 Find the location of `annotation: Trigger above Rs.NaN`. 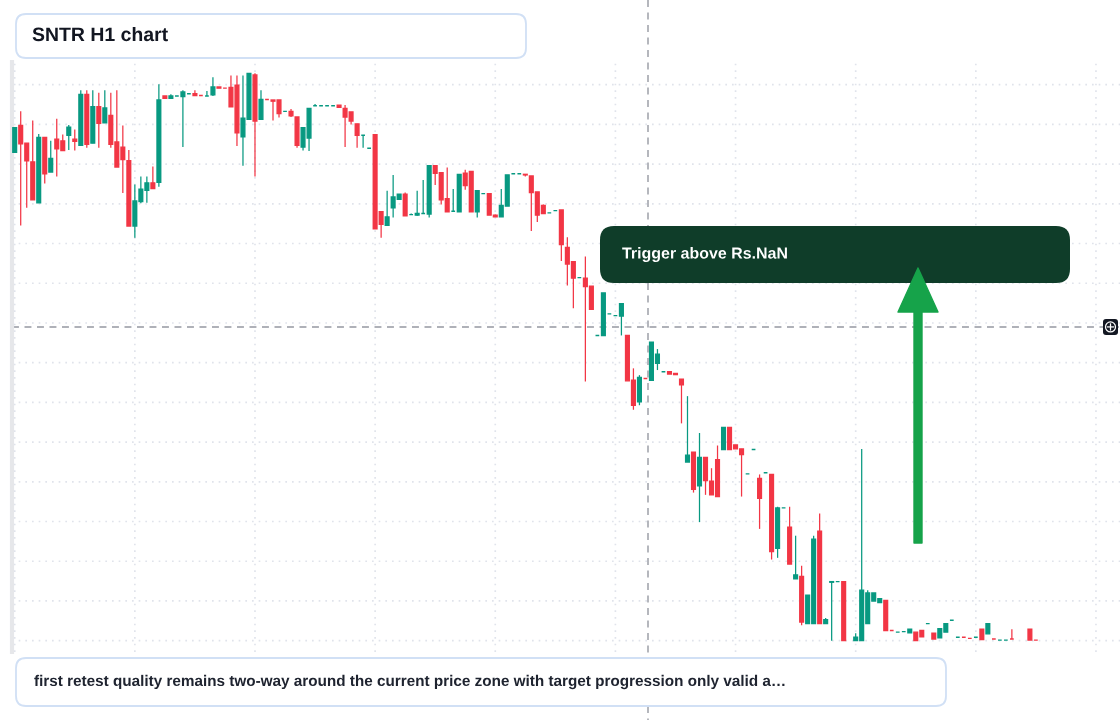

annotation: Trigger above Rs.NaN is located at coordinates (704, 254).